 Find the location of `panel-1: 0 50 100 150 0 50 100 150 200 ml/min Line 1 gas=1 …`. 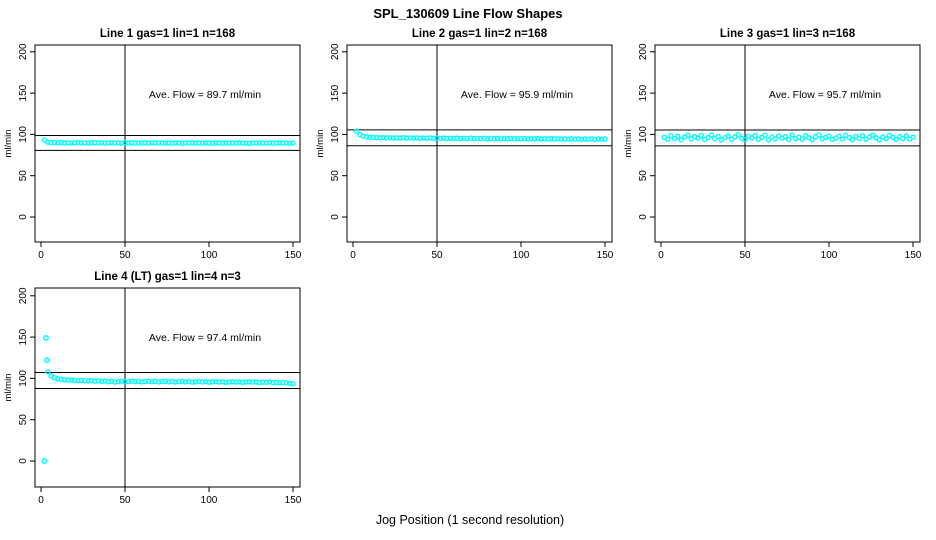

panel-1: 0 50 100 150 0 50 100 150 200 ml/min Line 1 gas=1 … is located at coordinates (152, 144).